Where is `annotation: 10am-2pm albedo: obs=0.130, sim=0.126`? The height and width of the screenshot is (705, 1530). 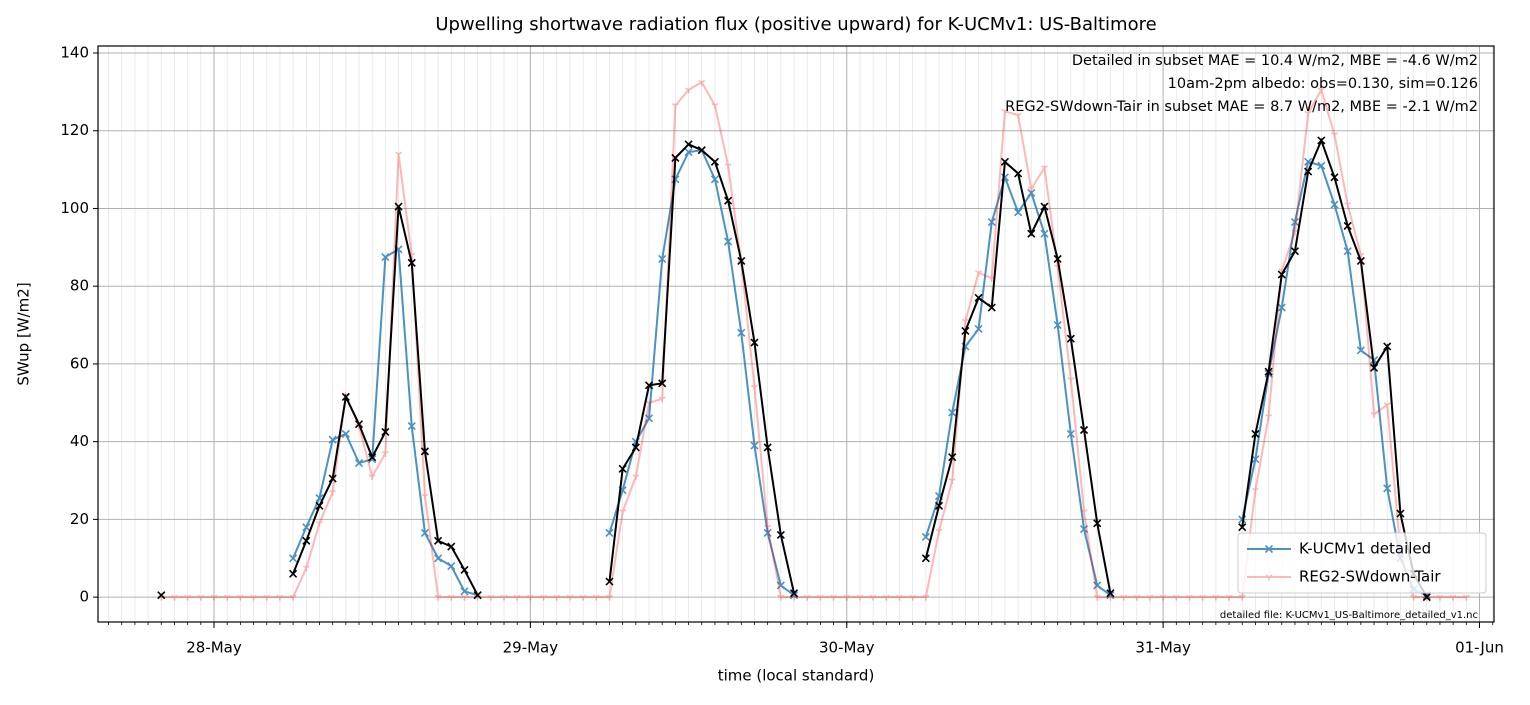 annotation: 10am-2pm albedo: obs=0.130, sim=0.126 is located at coordinates (1323, 84).